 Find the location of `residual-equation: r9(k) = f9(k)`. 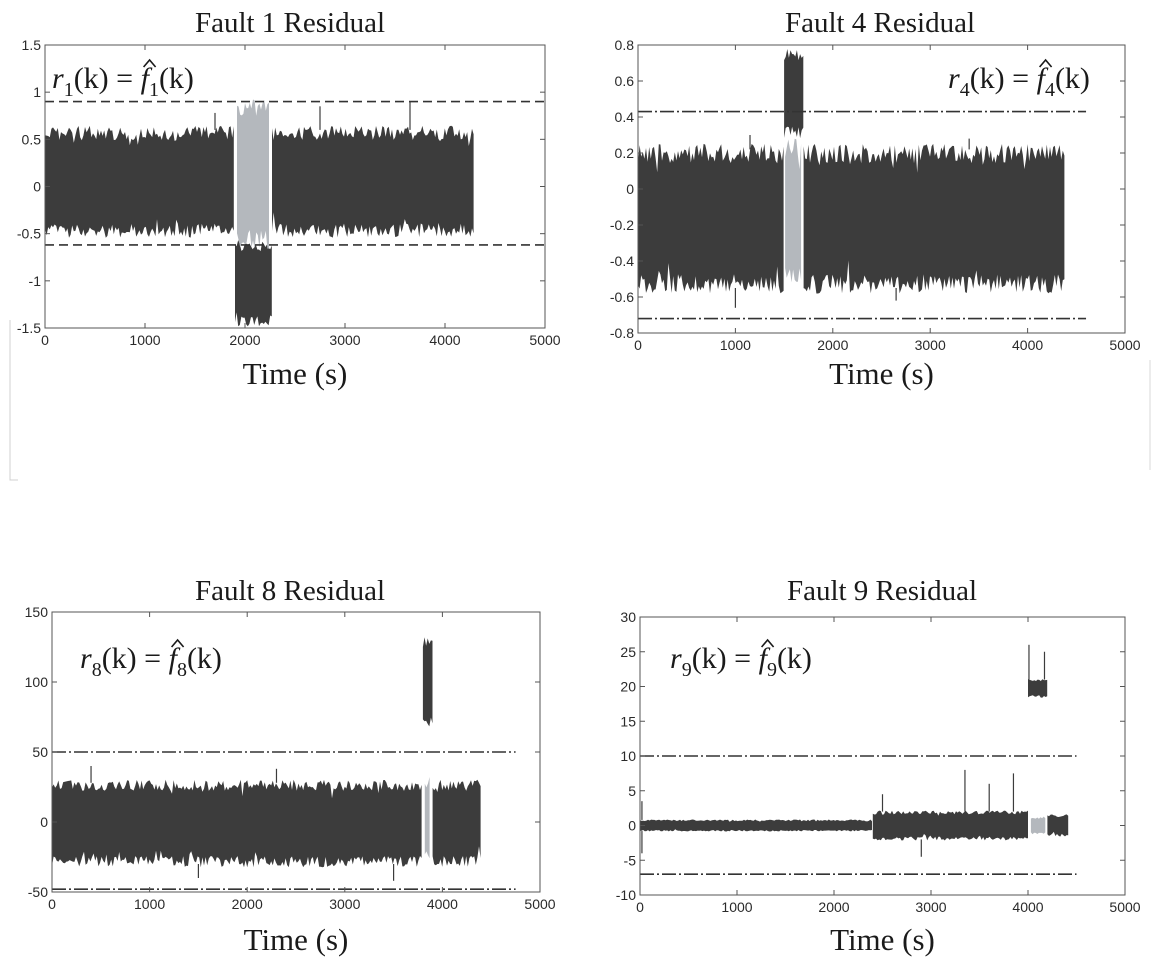

residual-equation: r9(k) = f9(k) is located at coordinates (741, 661).